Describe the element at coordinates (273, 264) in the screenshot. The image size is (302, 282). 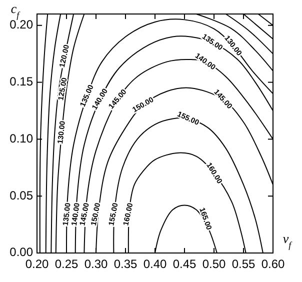
I see `x-tick-label: 0.60` at that location.